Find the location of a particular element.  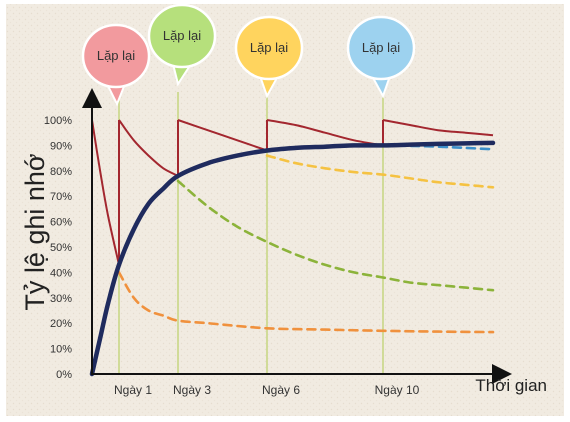

x-tick-label: Ngày 6 is located at coordinates (281, 390).